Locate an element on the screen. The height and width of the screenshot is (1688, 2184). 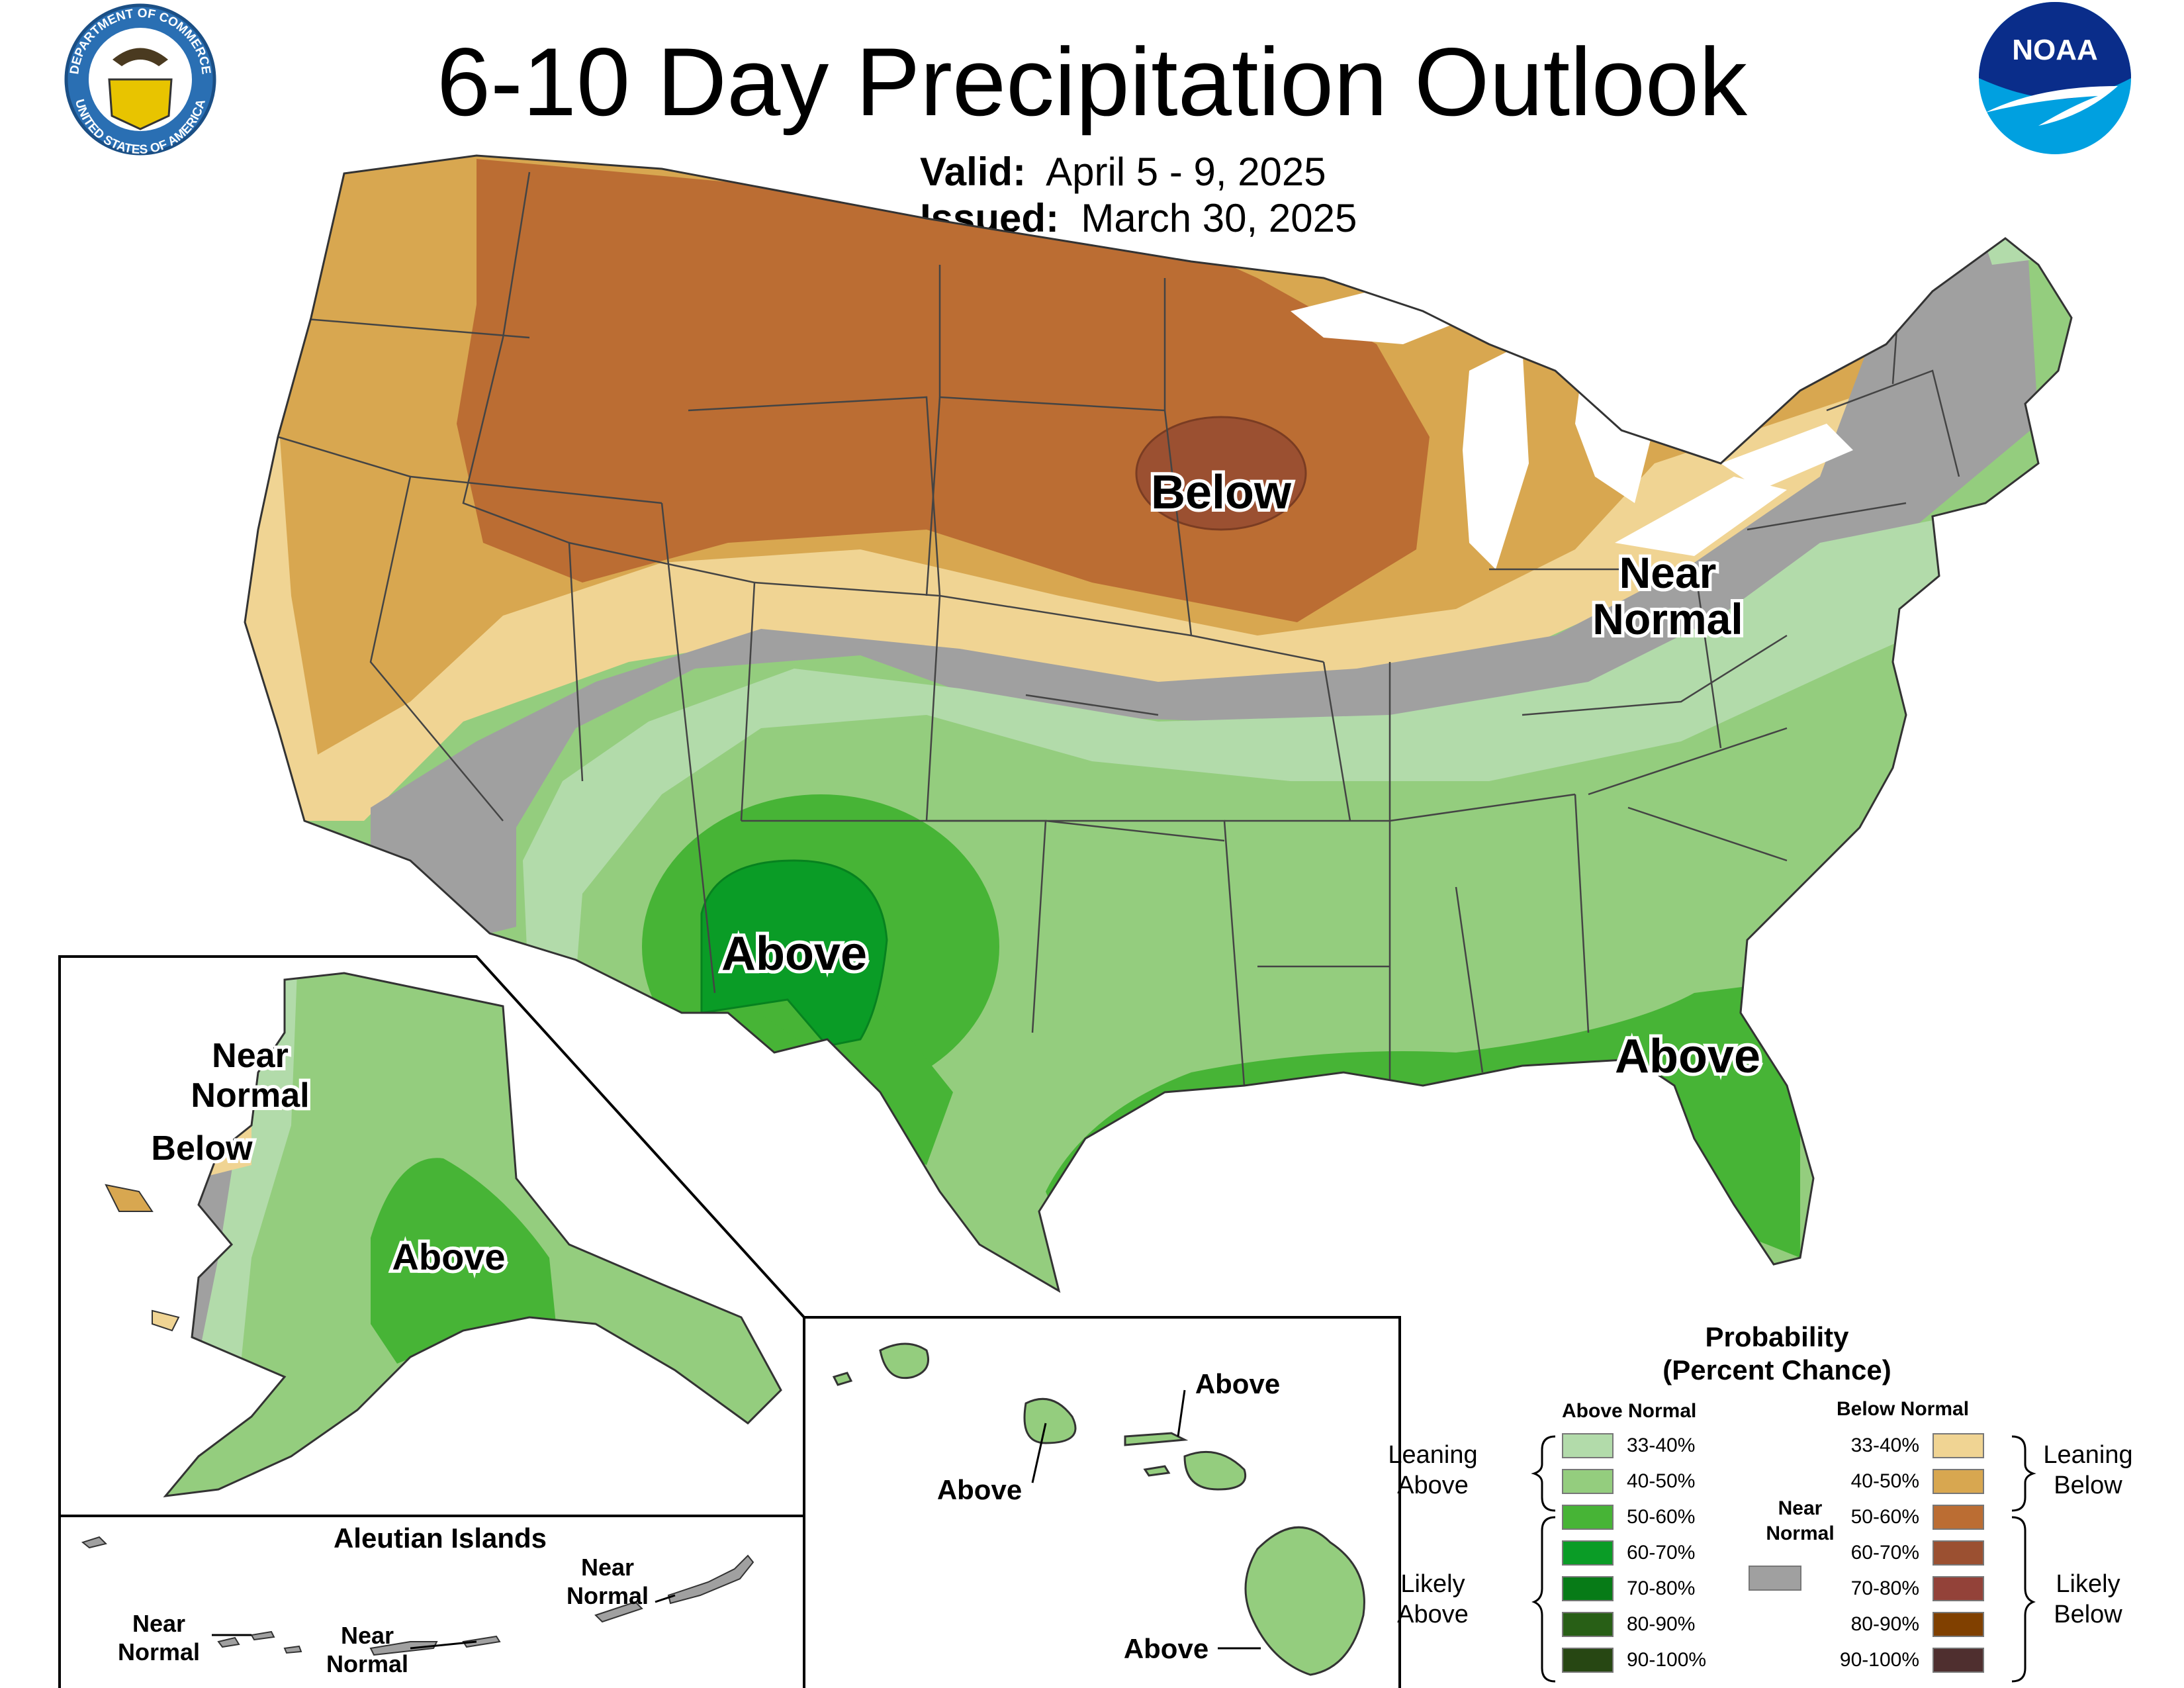
hawaii-islands-shapes is located at coordinates (1098, 1509).